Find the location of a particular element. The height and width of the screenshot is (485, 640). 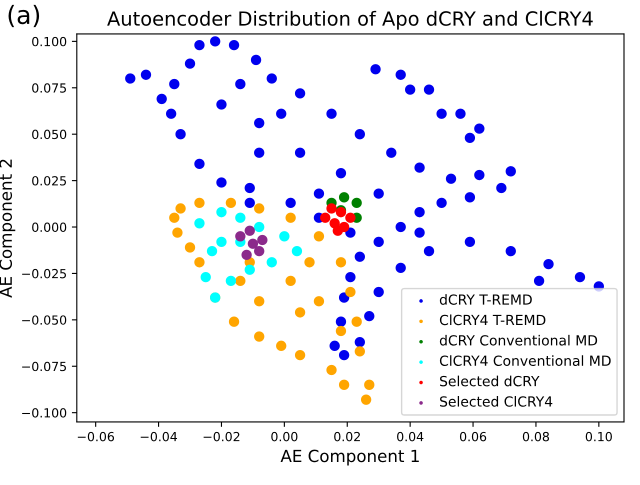

x-tick-label: −0.04 is located at coordinates (159, 437).